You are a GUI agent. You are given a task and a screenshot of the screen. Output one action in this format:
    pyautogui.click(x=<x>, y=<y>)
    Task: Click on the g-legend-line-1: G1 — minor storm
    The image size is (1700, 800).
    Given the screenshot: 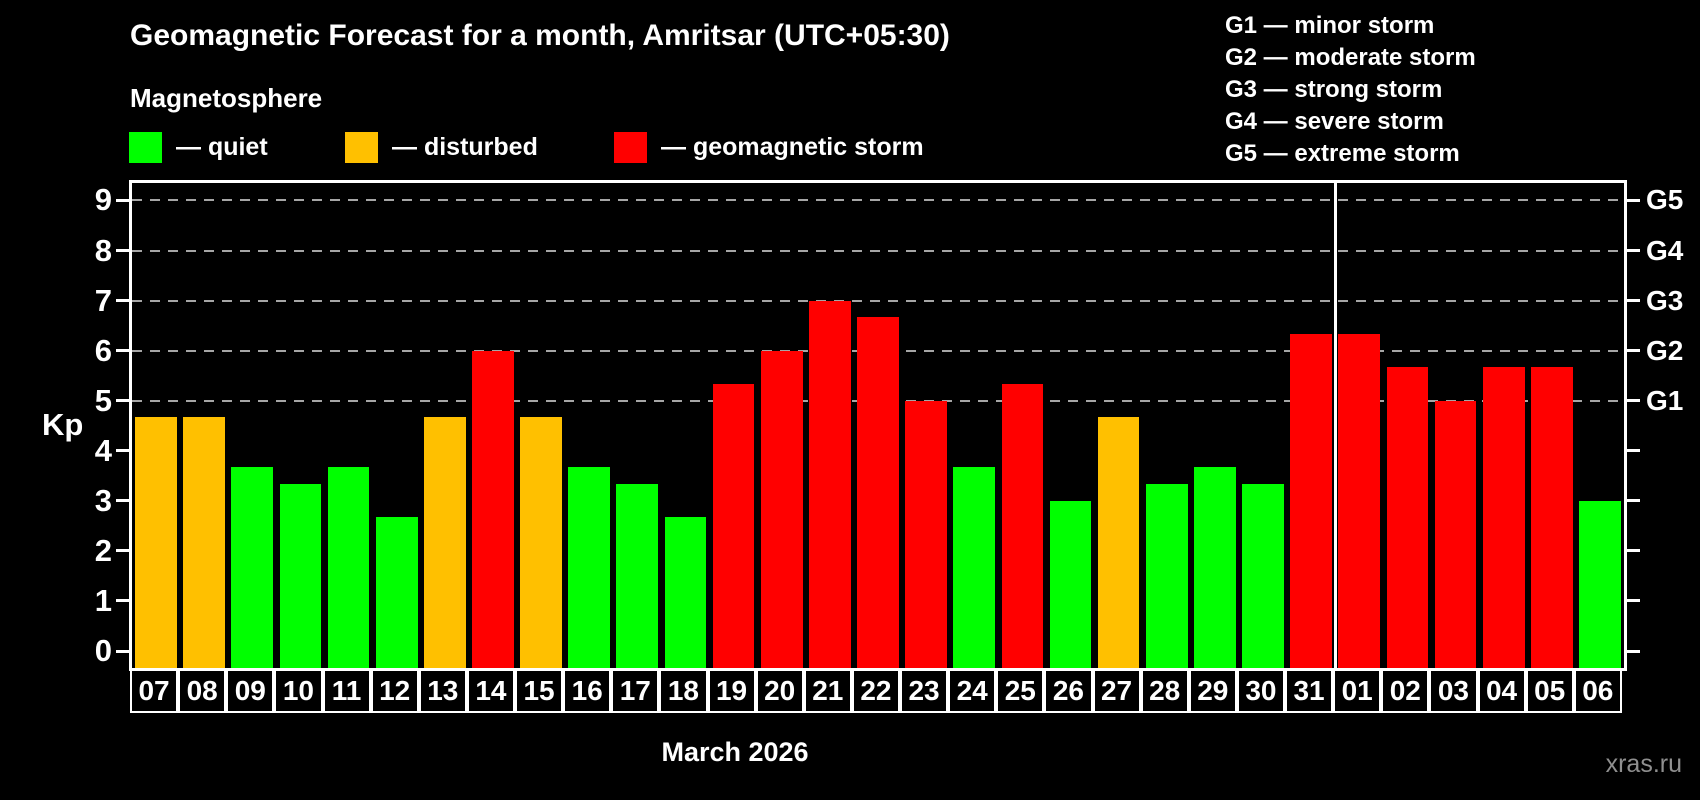 What is the action you would take?
    pyautogui.click(x=1330, y=25)
    